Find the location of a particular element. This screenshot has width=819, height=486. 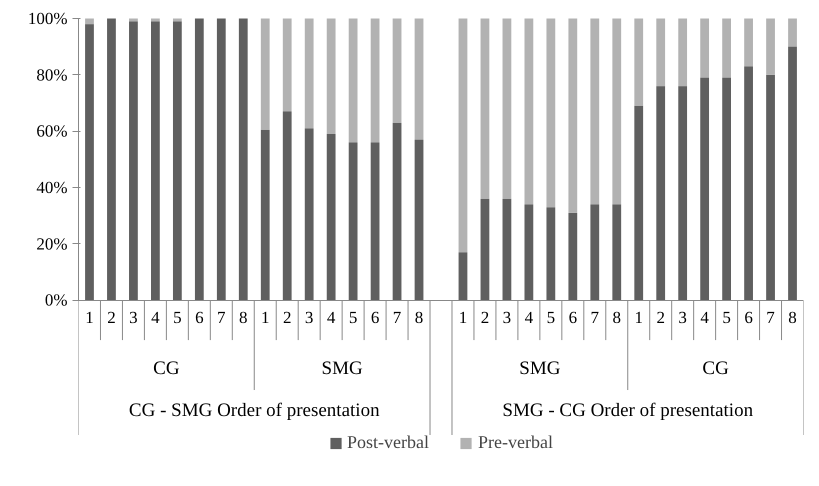

text: CG - SMG Order of presentation is located at coordinates (254, 411).